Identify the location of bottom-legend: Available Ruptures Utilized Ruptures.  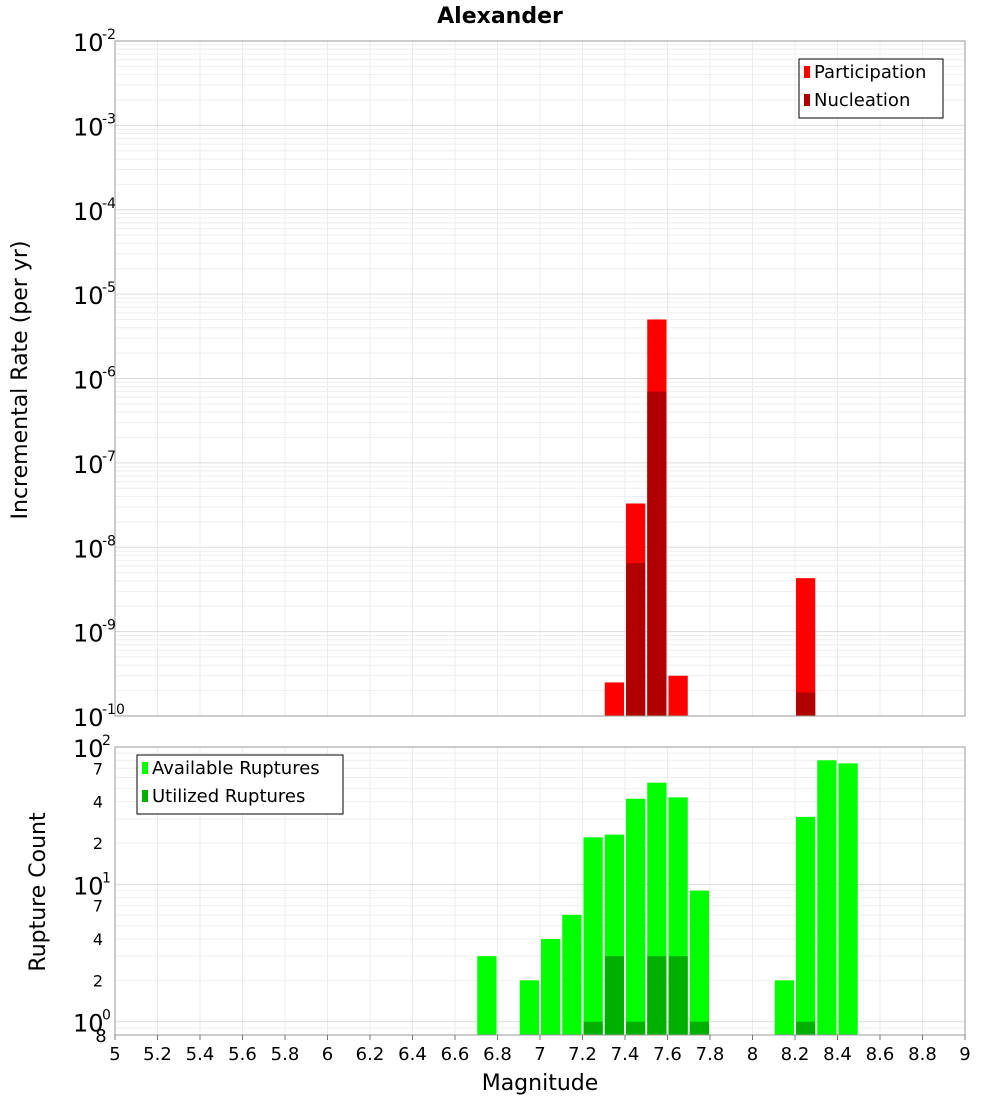
(240, 784).